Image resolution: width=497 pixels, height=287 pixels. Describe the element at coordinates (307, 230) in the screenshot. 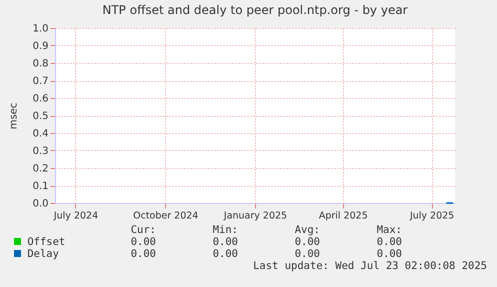

I see `text: Avg:` at that location.